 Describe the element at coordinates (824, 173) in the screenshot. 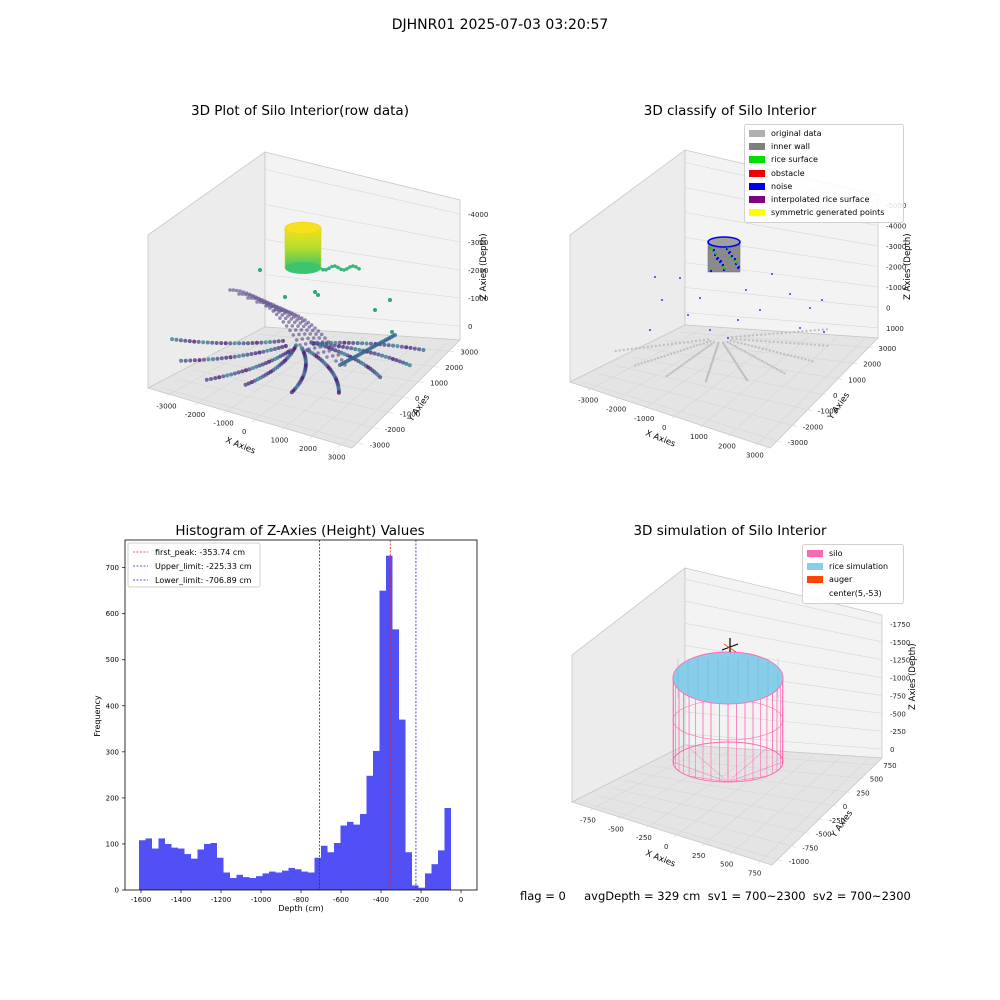

I see `classify-legend-item: obstacle` at that location.